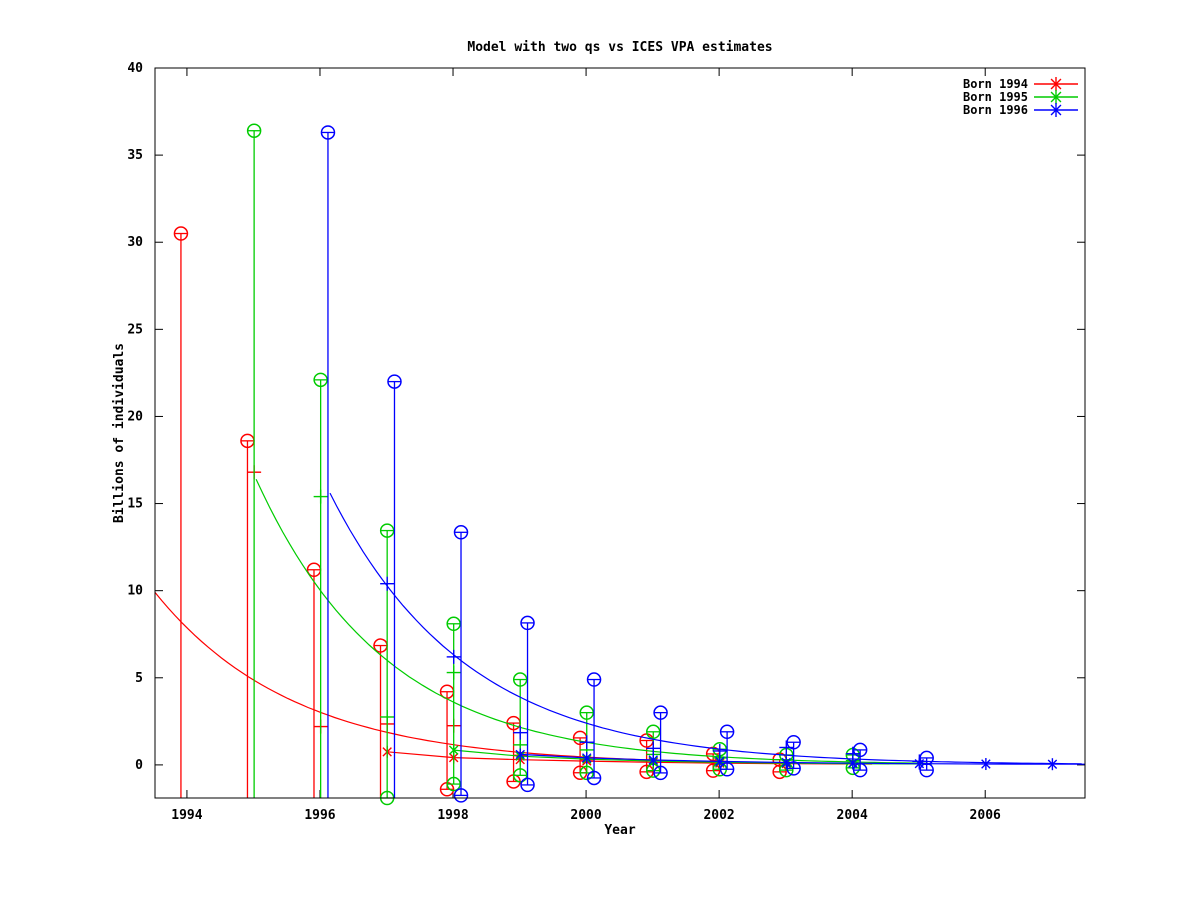  Describe the element at coordinates (135, 416) in the screenshot. I see `y-tick-label: 20` at that location.